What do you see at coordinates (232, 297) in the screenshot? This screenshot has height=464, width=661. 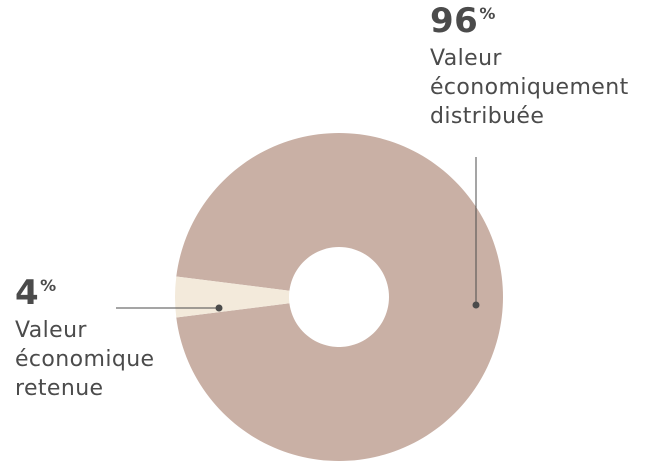 I see `slice-retained` at bounding box center [232, 297].